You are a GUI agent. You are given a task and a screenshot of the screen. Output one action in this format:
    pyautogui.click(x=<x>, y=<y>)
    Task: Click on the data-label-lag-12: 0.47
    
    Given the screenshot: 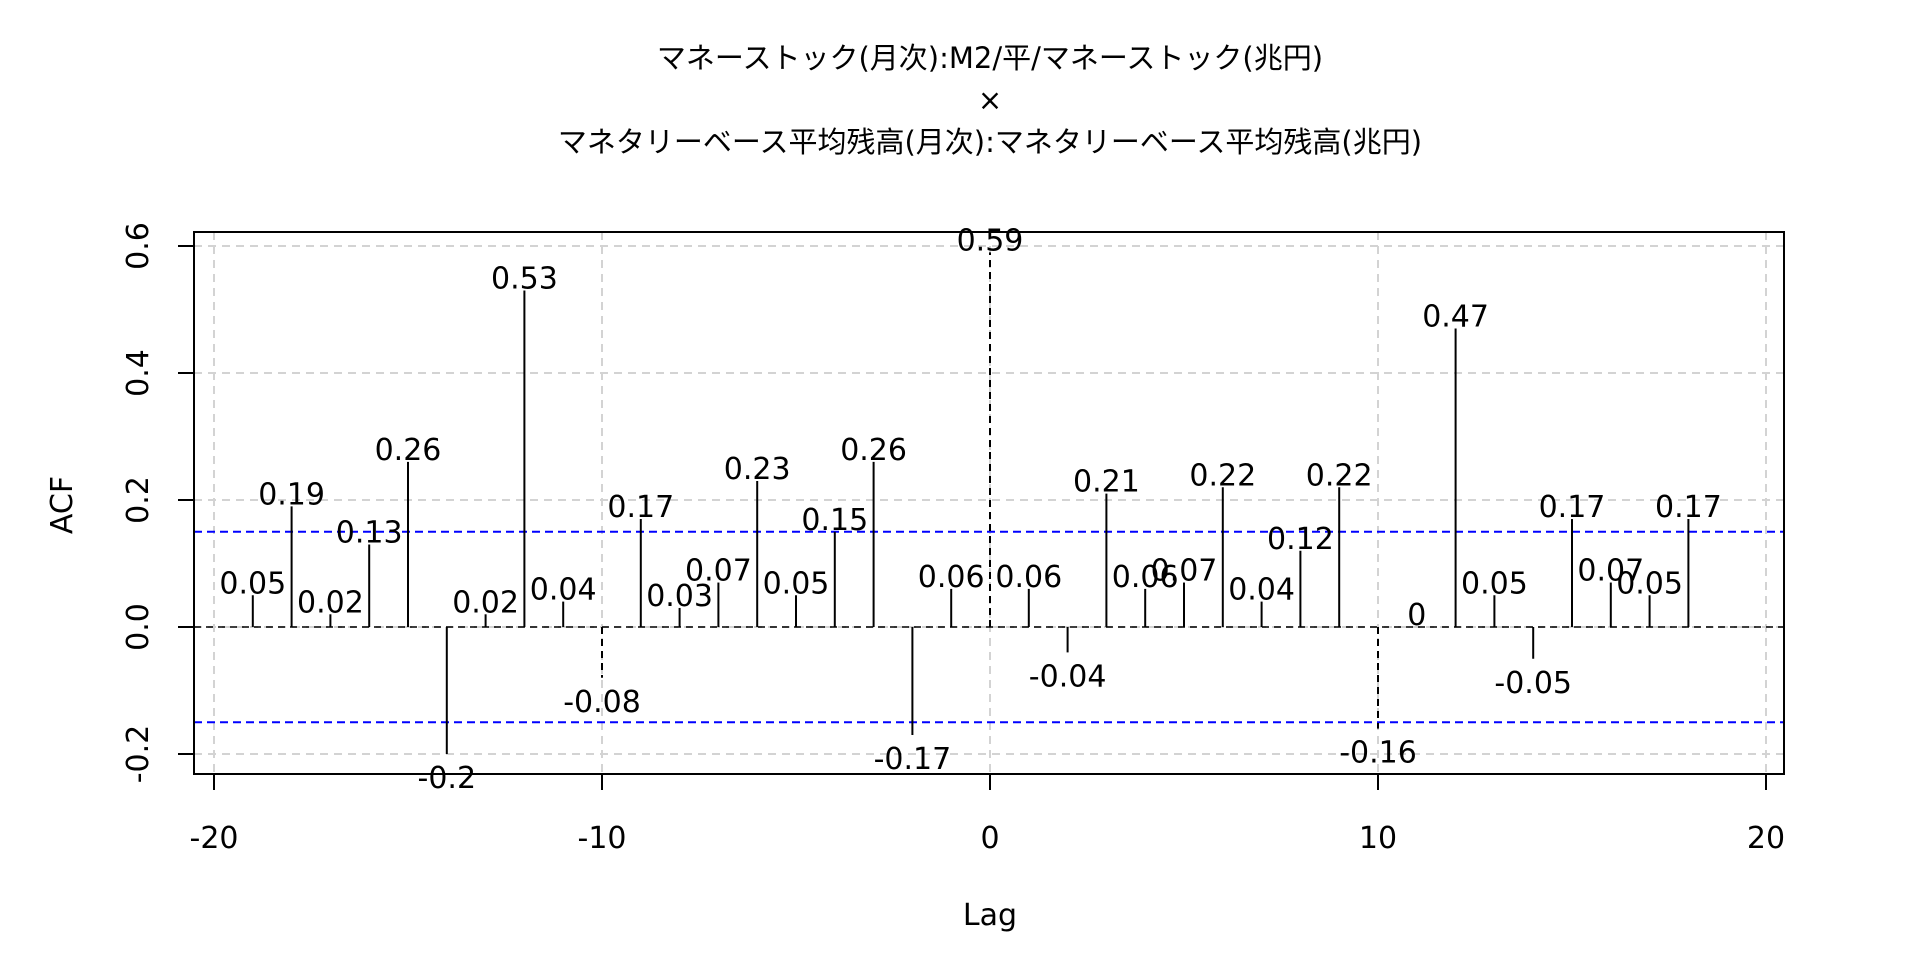 What is the action you would take?
    pyautogui.click(x=1455, y=317)
    